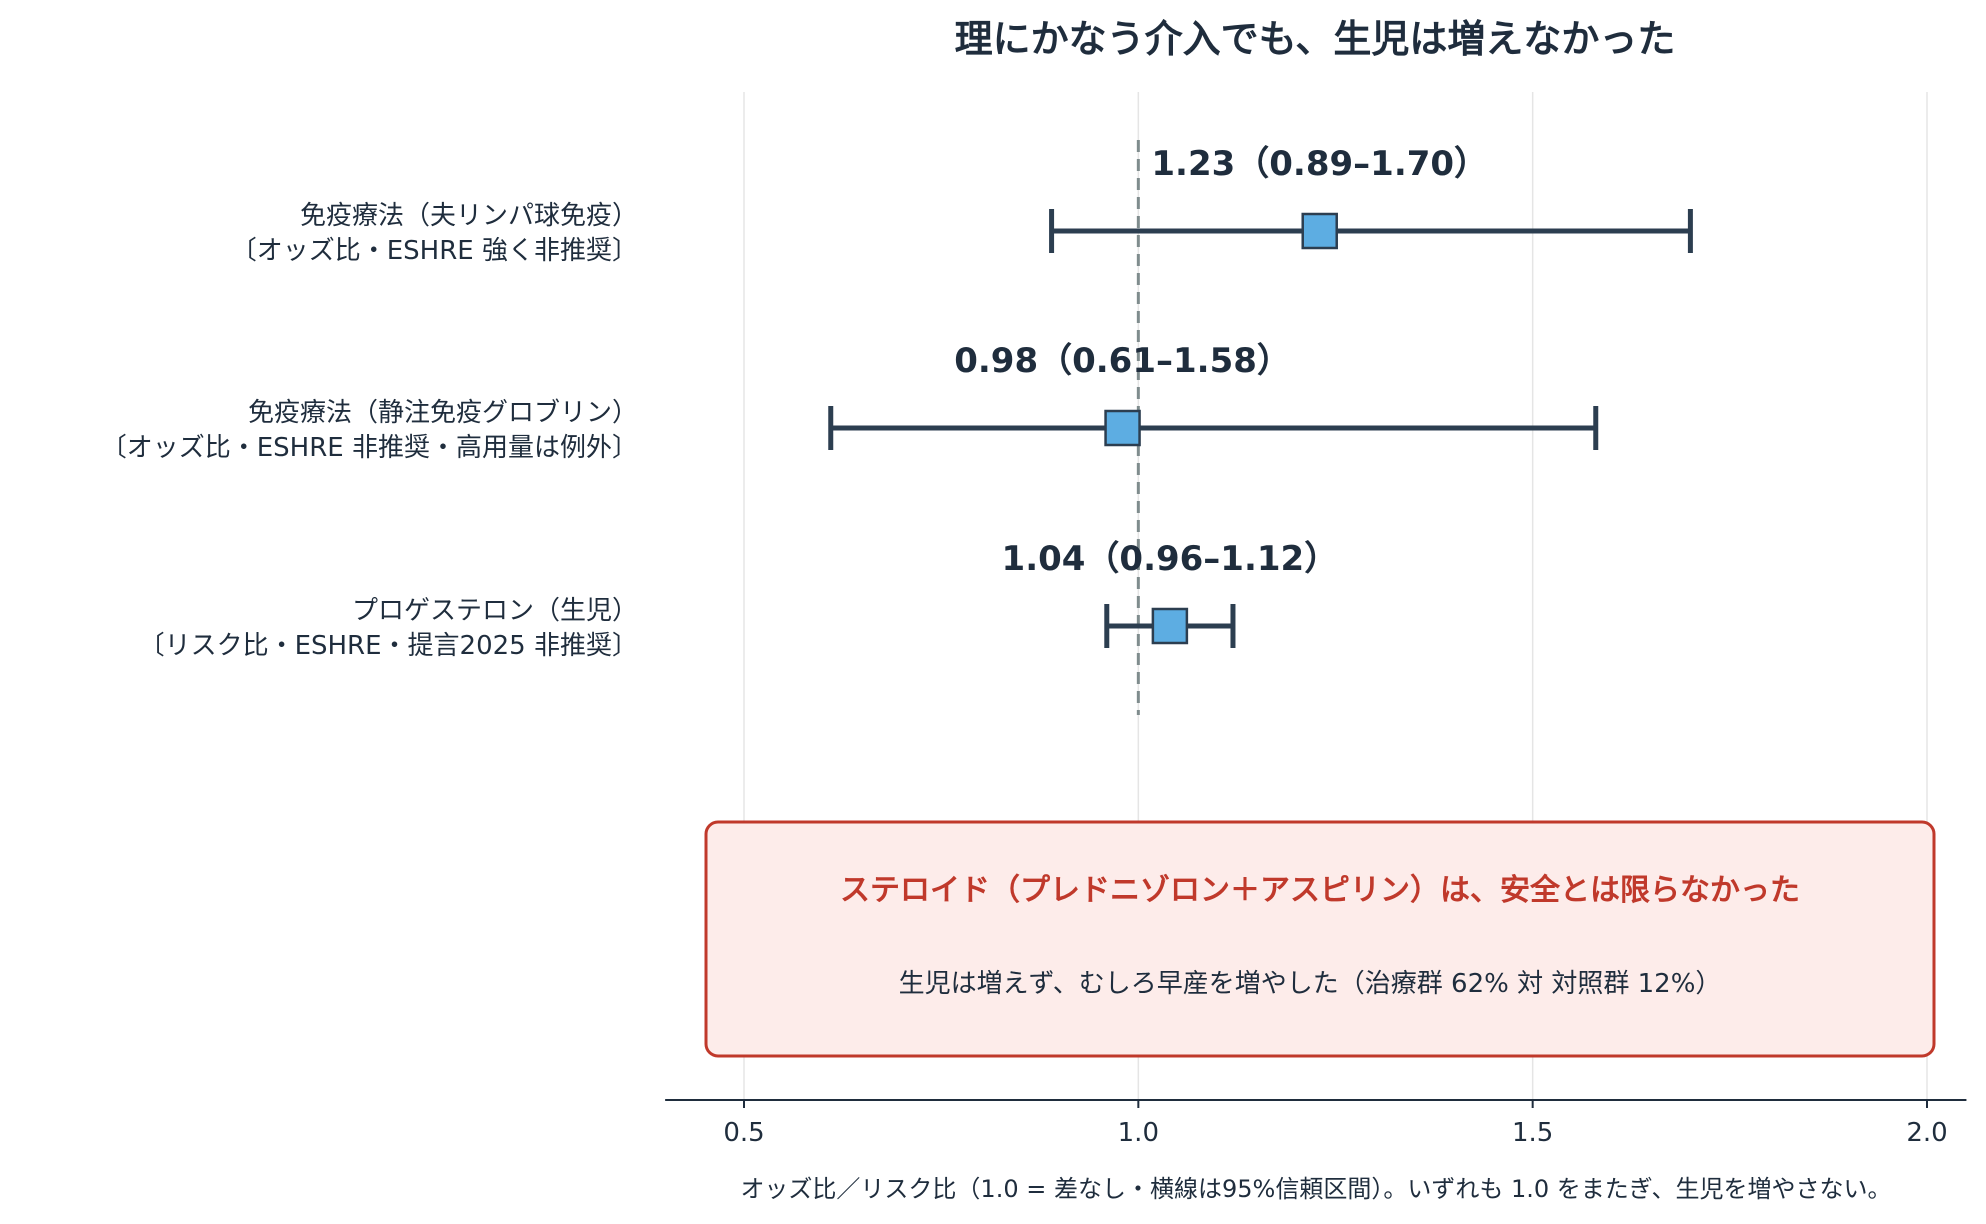  I want to click on row-label-line1-1: 免疫療法（静注免疫グロブリン）, so click(443, 413).